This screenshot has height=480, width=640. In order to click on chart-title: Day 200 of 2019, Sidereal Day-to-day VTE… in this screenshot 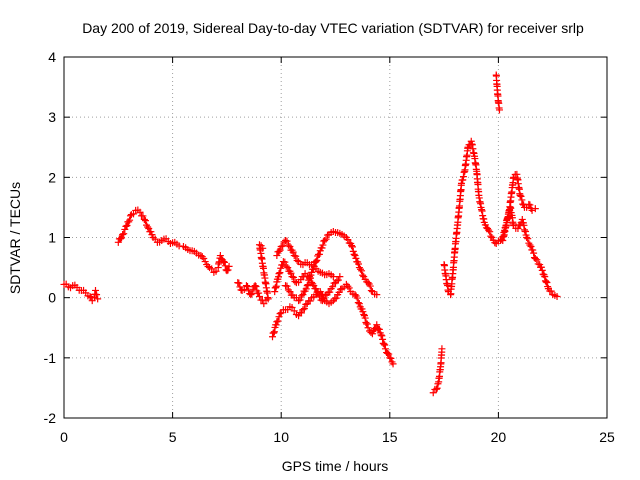, I will do `click(333, 28)`.